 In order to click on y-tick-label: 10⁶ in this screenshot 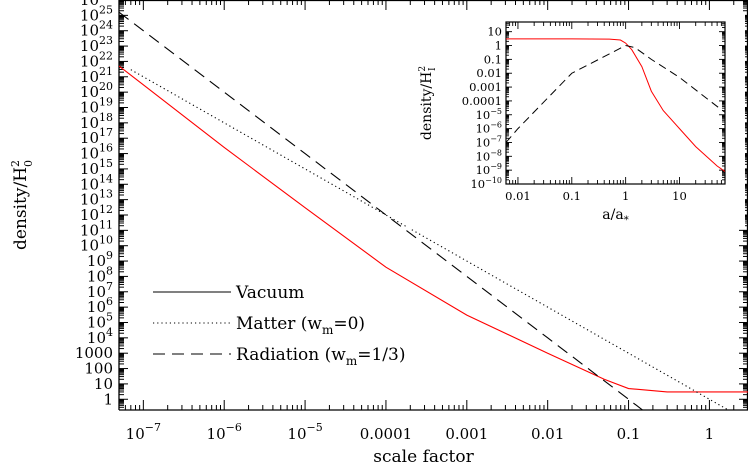, I will do `click(100, 305)`.